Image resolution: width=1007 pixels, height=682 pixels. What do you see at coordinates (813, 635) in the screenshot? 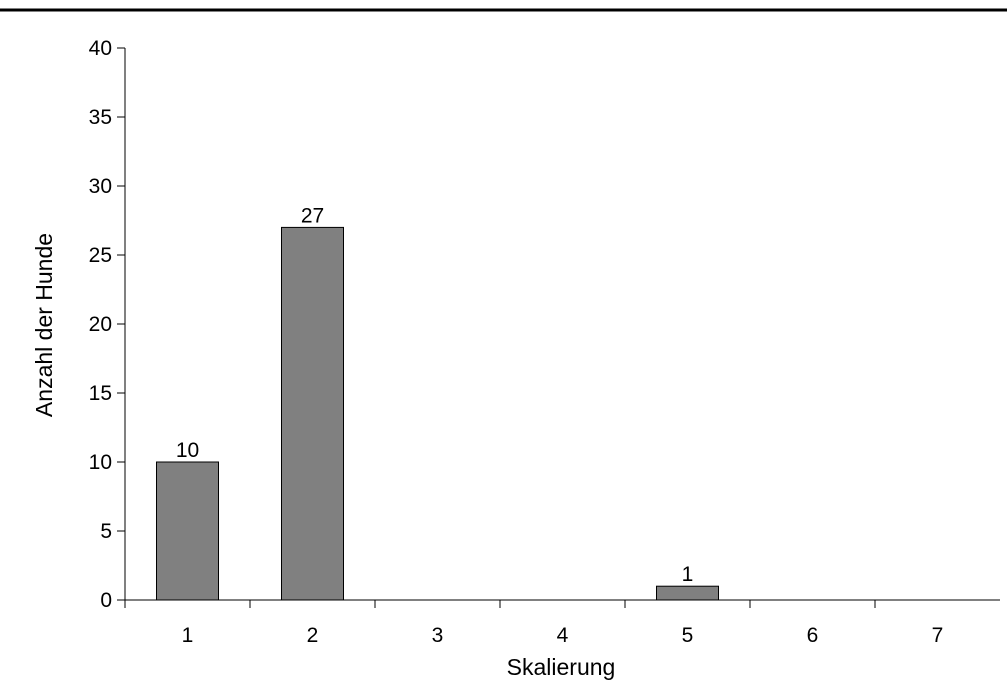
I see `x-tick-label: 6` at bounding box center [813, 635].